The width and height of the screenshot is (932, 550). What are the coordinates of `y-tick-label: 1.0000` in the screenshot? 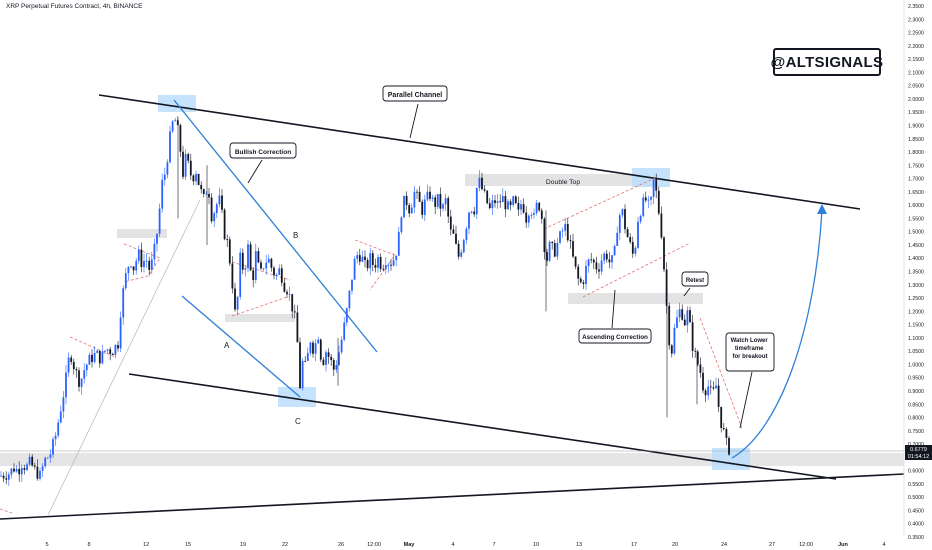 It's located at (916, 365).